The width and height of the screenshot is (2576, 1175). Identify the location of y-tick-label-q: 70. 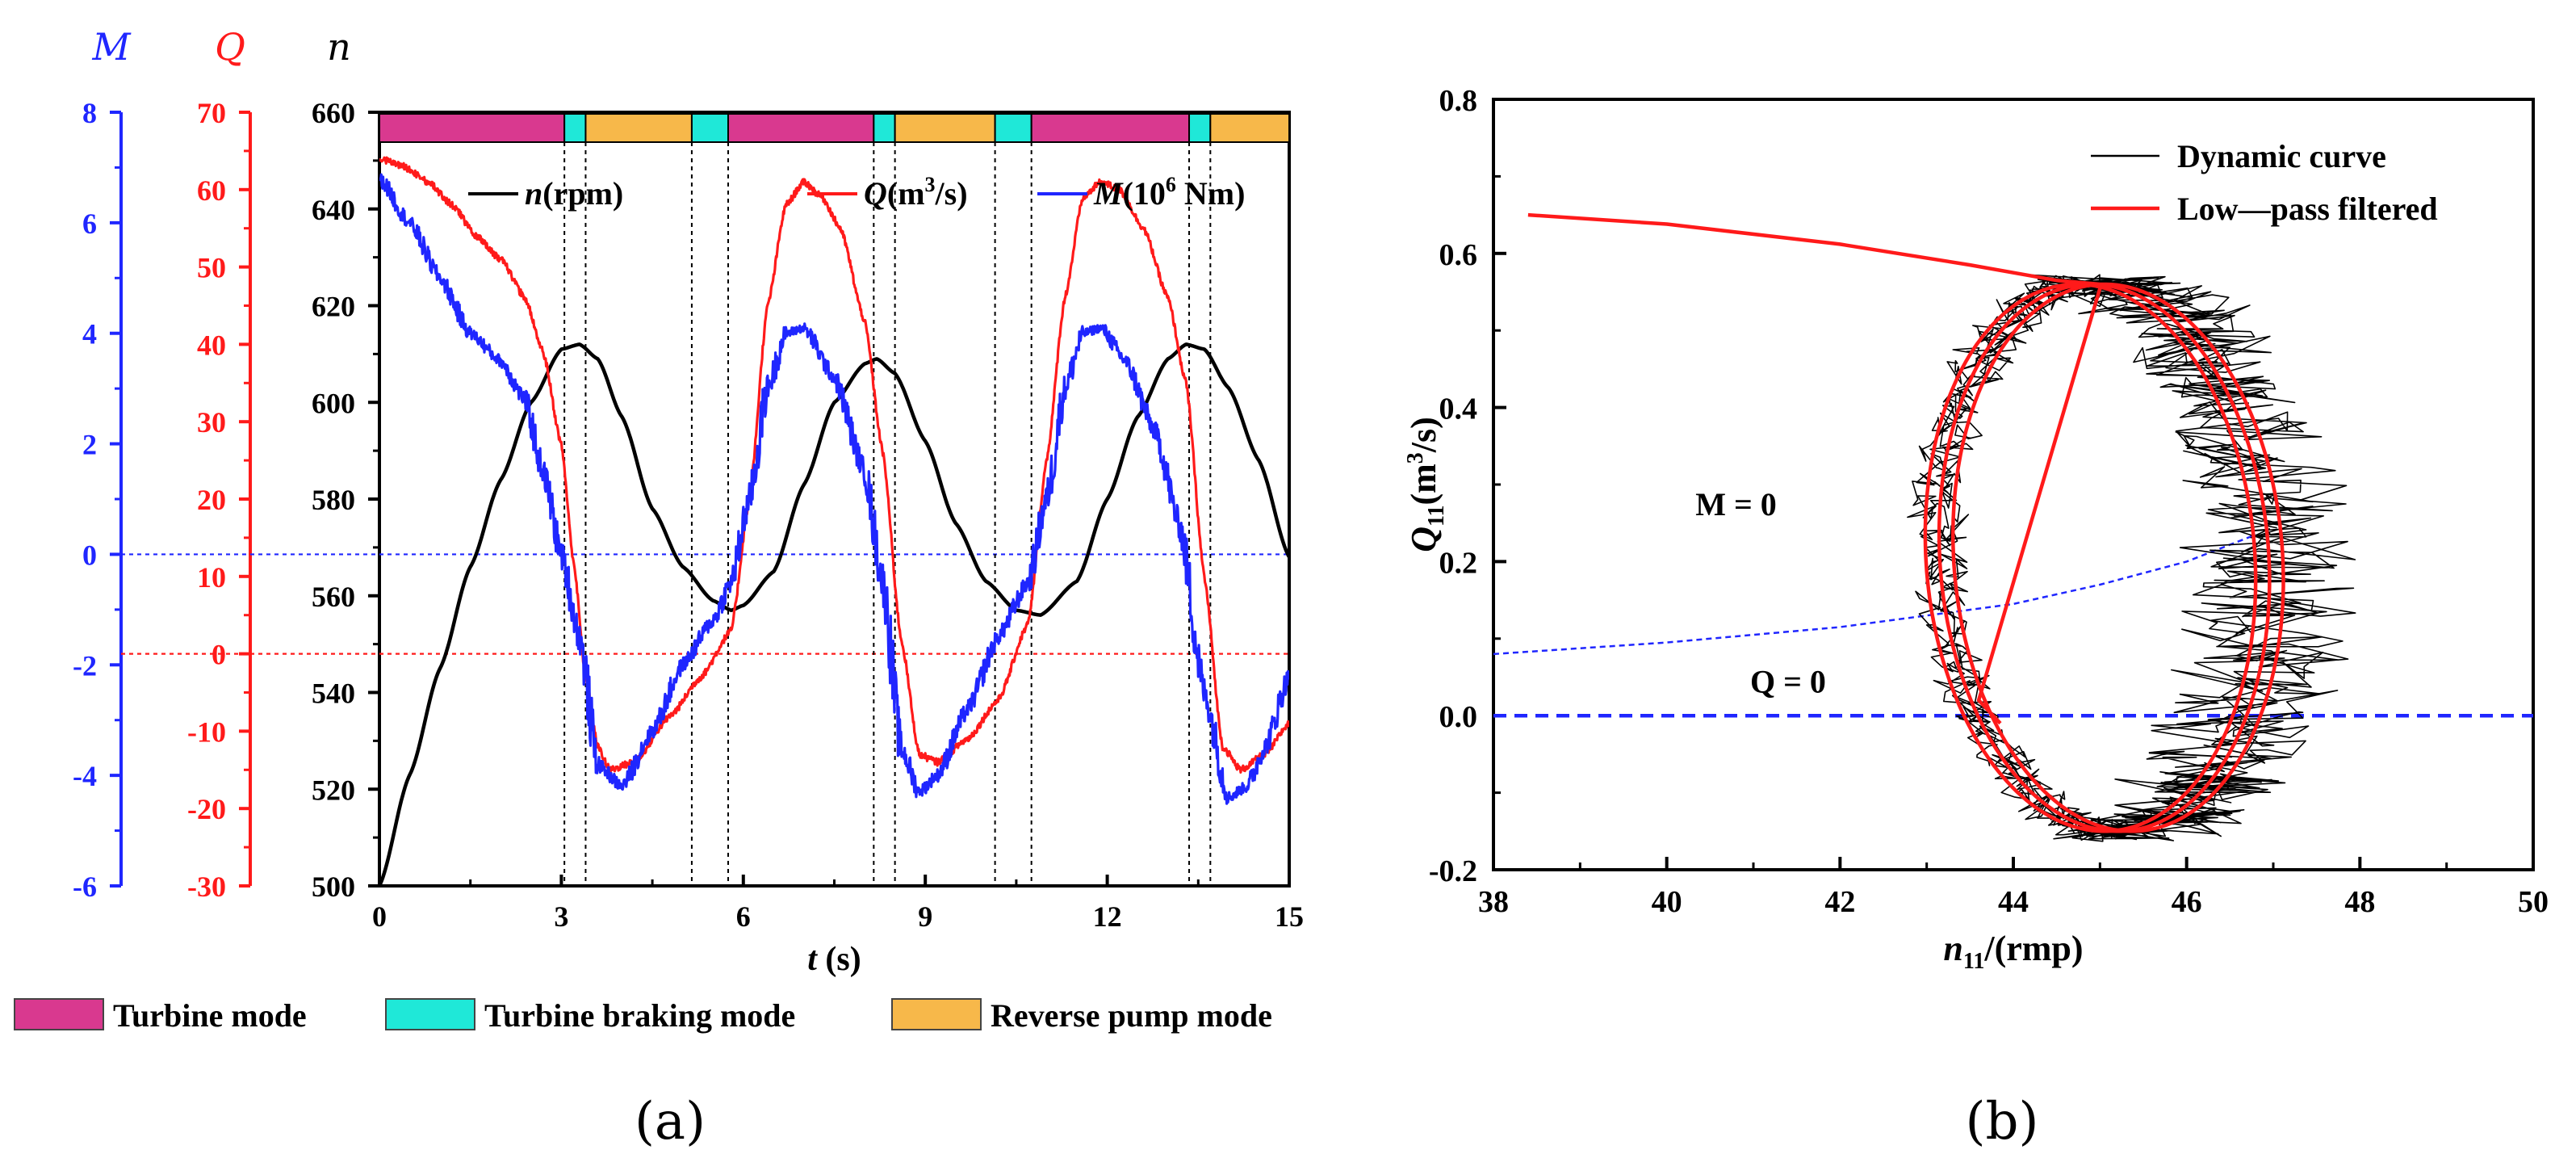
(211, 113).